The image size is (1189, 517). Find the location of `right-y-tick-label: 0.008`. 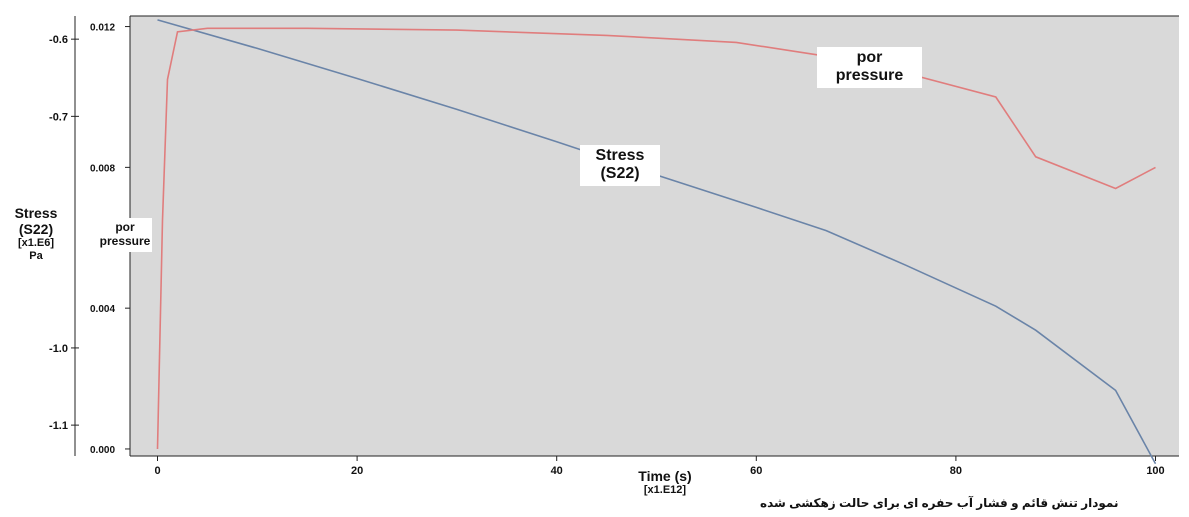

right-y-tick-label: 0.008 is located at coordinates (102, 168).